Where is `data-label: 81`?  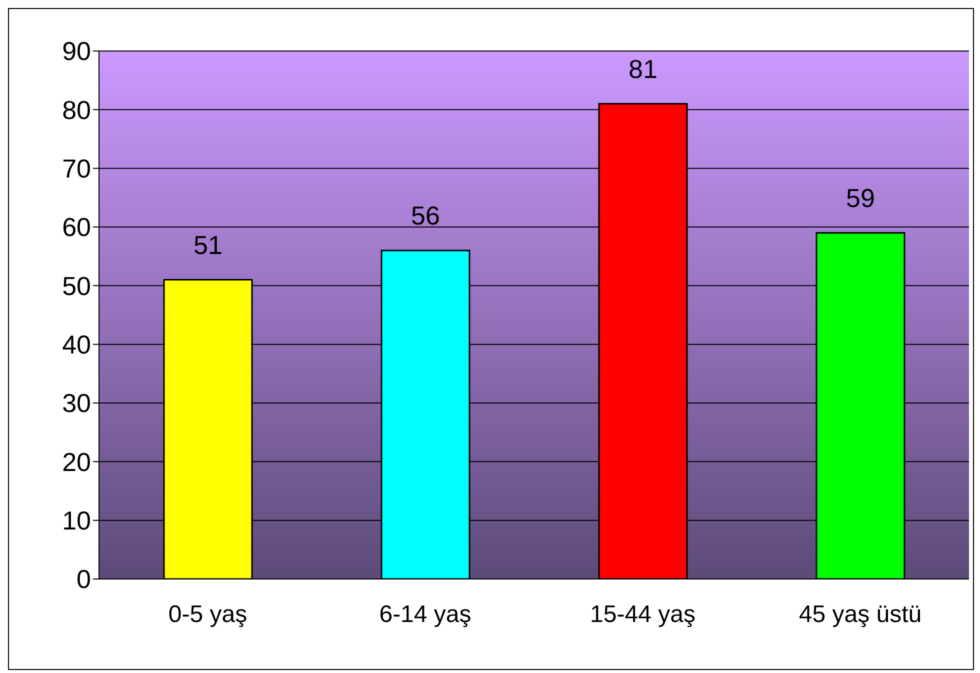 data-label: 81 is located at coordinates (643, 69).